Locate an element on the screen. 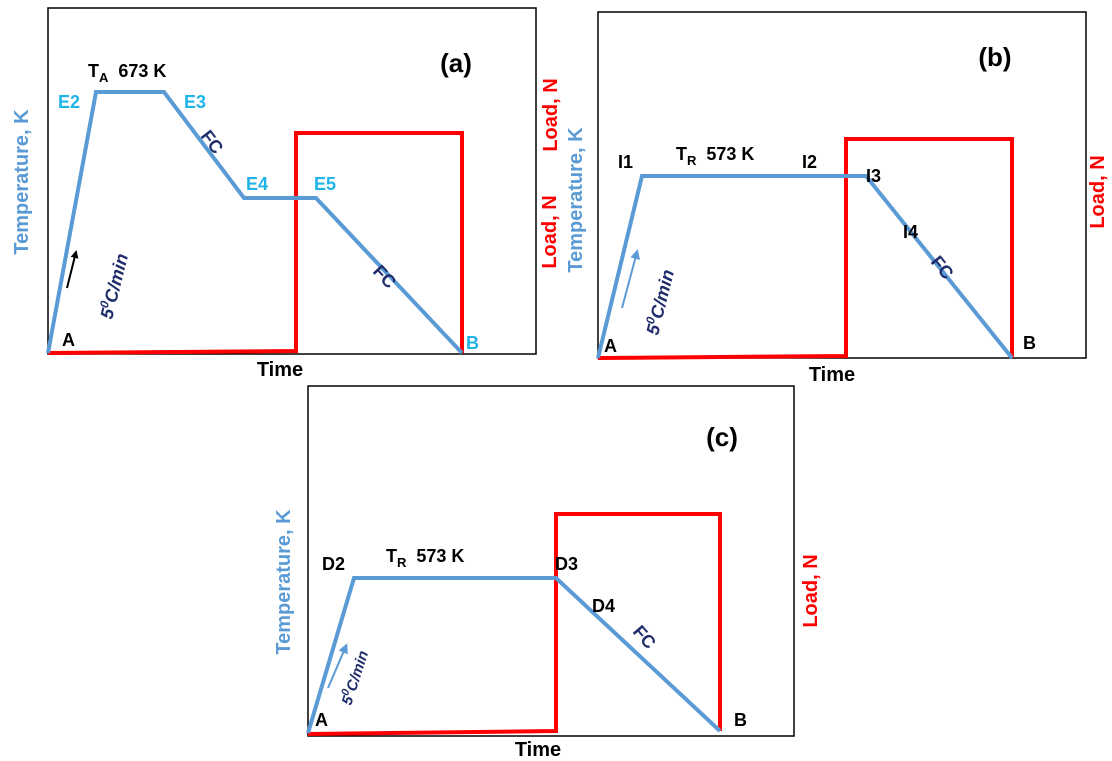  panel-a-point-e3: E3 is located at coordinates (195, 102).